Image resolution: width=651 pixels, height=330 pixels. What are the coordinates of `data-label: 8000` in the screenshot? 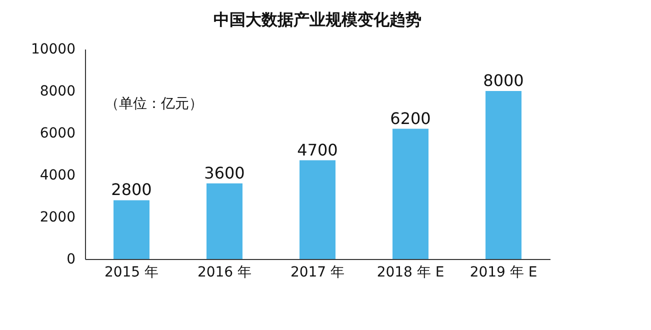 It's located at (503, 80).